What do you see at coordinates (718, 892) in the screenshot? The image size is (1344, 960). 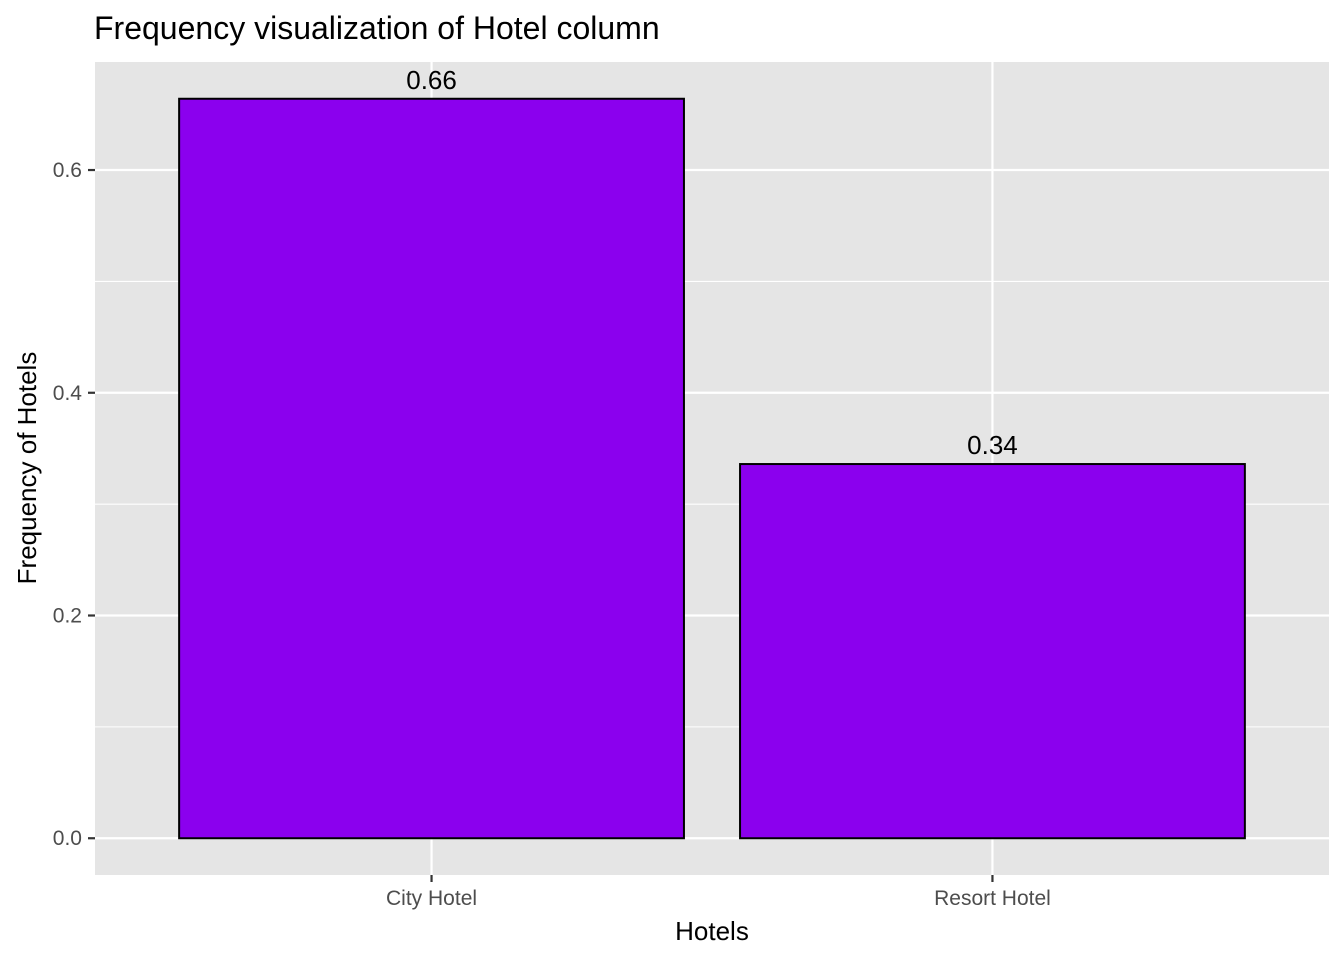 I see `x-axis: City Hotel Resort Hotel` at bounding box center [718, 892].